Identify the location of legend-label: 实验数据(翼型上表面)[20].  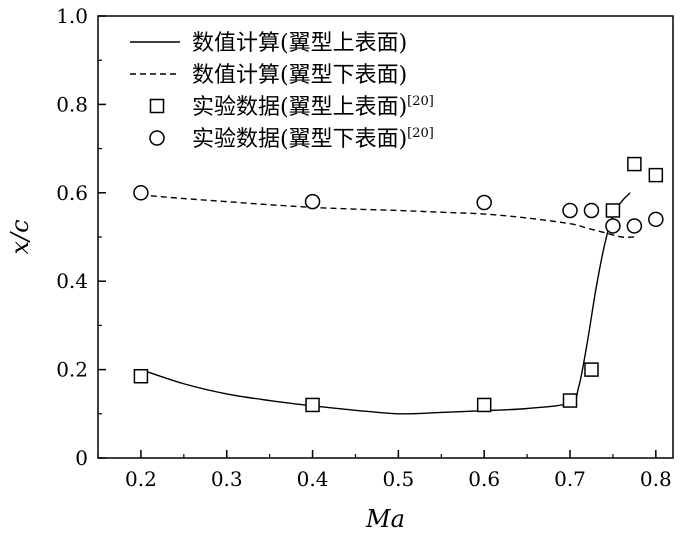
(313, 107).